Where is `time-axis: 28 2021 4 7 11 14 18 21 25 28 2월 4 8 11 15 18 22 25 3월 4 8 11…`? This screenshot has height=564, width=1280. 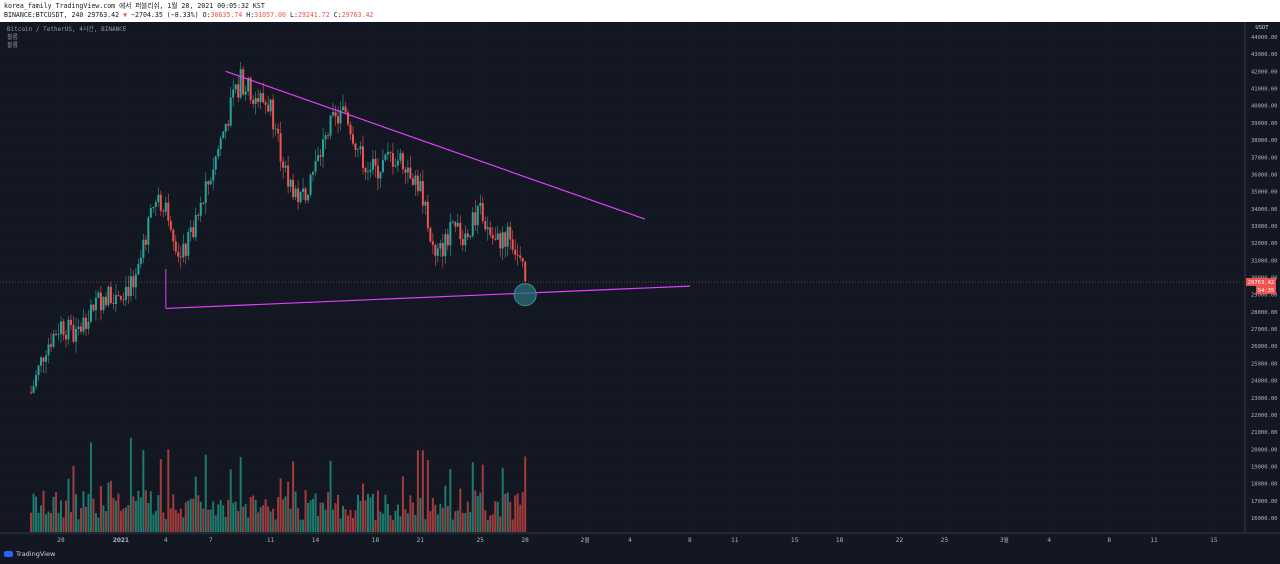 time-axis: 28 2021 4 7 11 14 18 21 25 28 2월 4 8 11 15 18 22 25 3월 4 8 11… is located at coordinates (640, 538).